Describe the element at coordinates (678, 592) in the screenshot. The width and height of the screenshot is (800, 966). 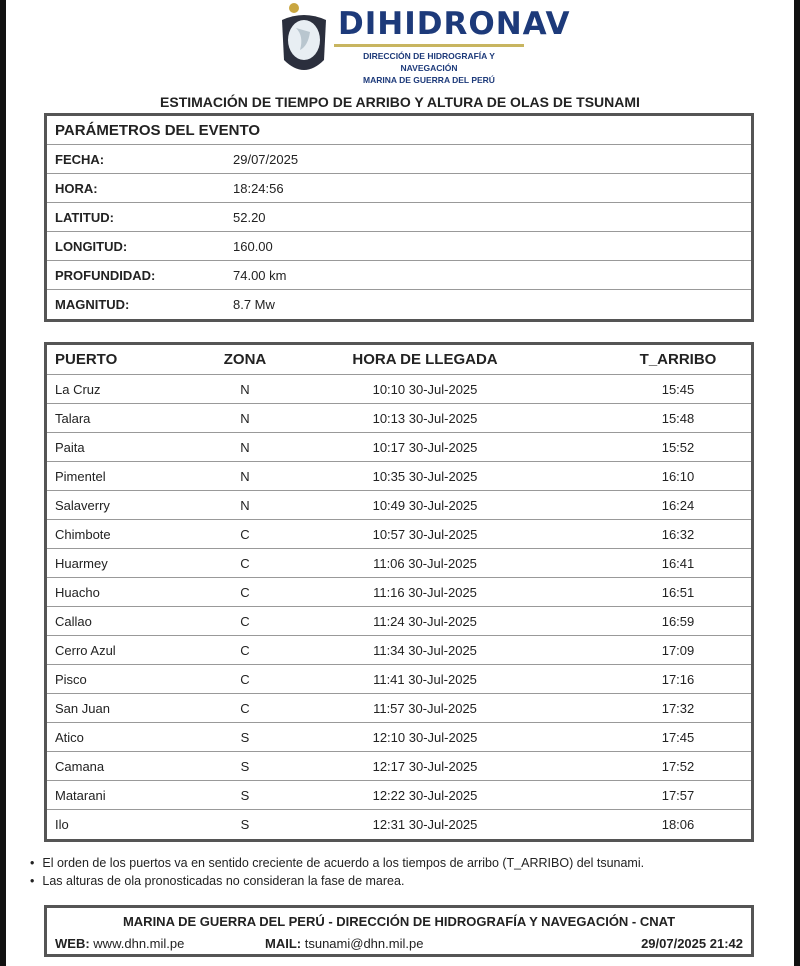
I see `t-arribo: 16:51` at that location.